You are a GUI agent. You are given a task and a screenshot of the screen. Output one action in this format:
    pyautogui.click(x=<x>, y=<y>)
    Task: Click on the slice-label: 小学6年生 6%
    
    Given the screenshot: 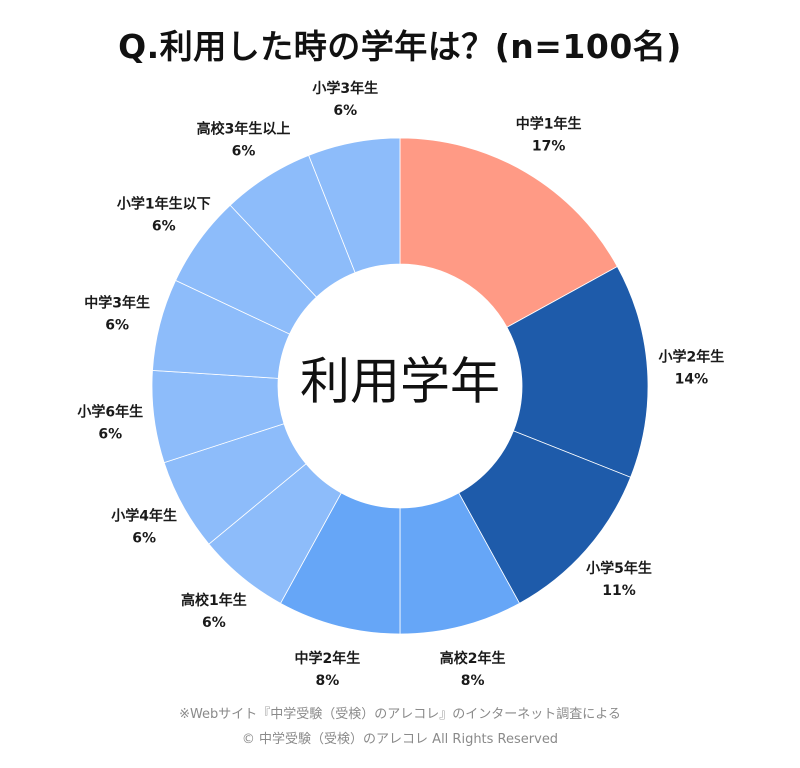 What is the action you would take?
    pyautogui.click(x=110, y=423)
    